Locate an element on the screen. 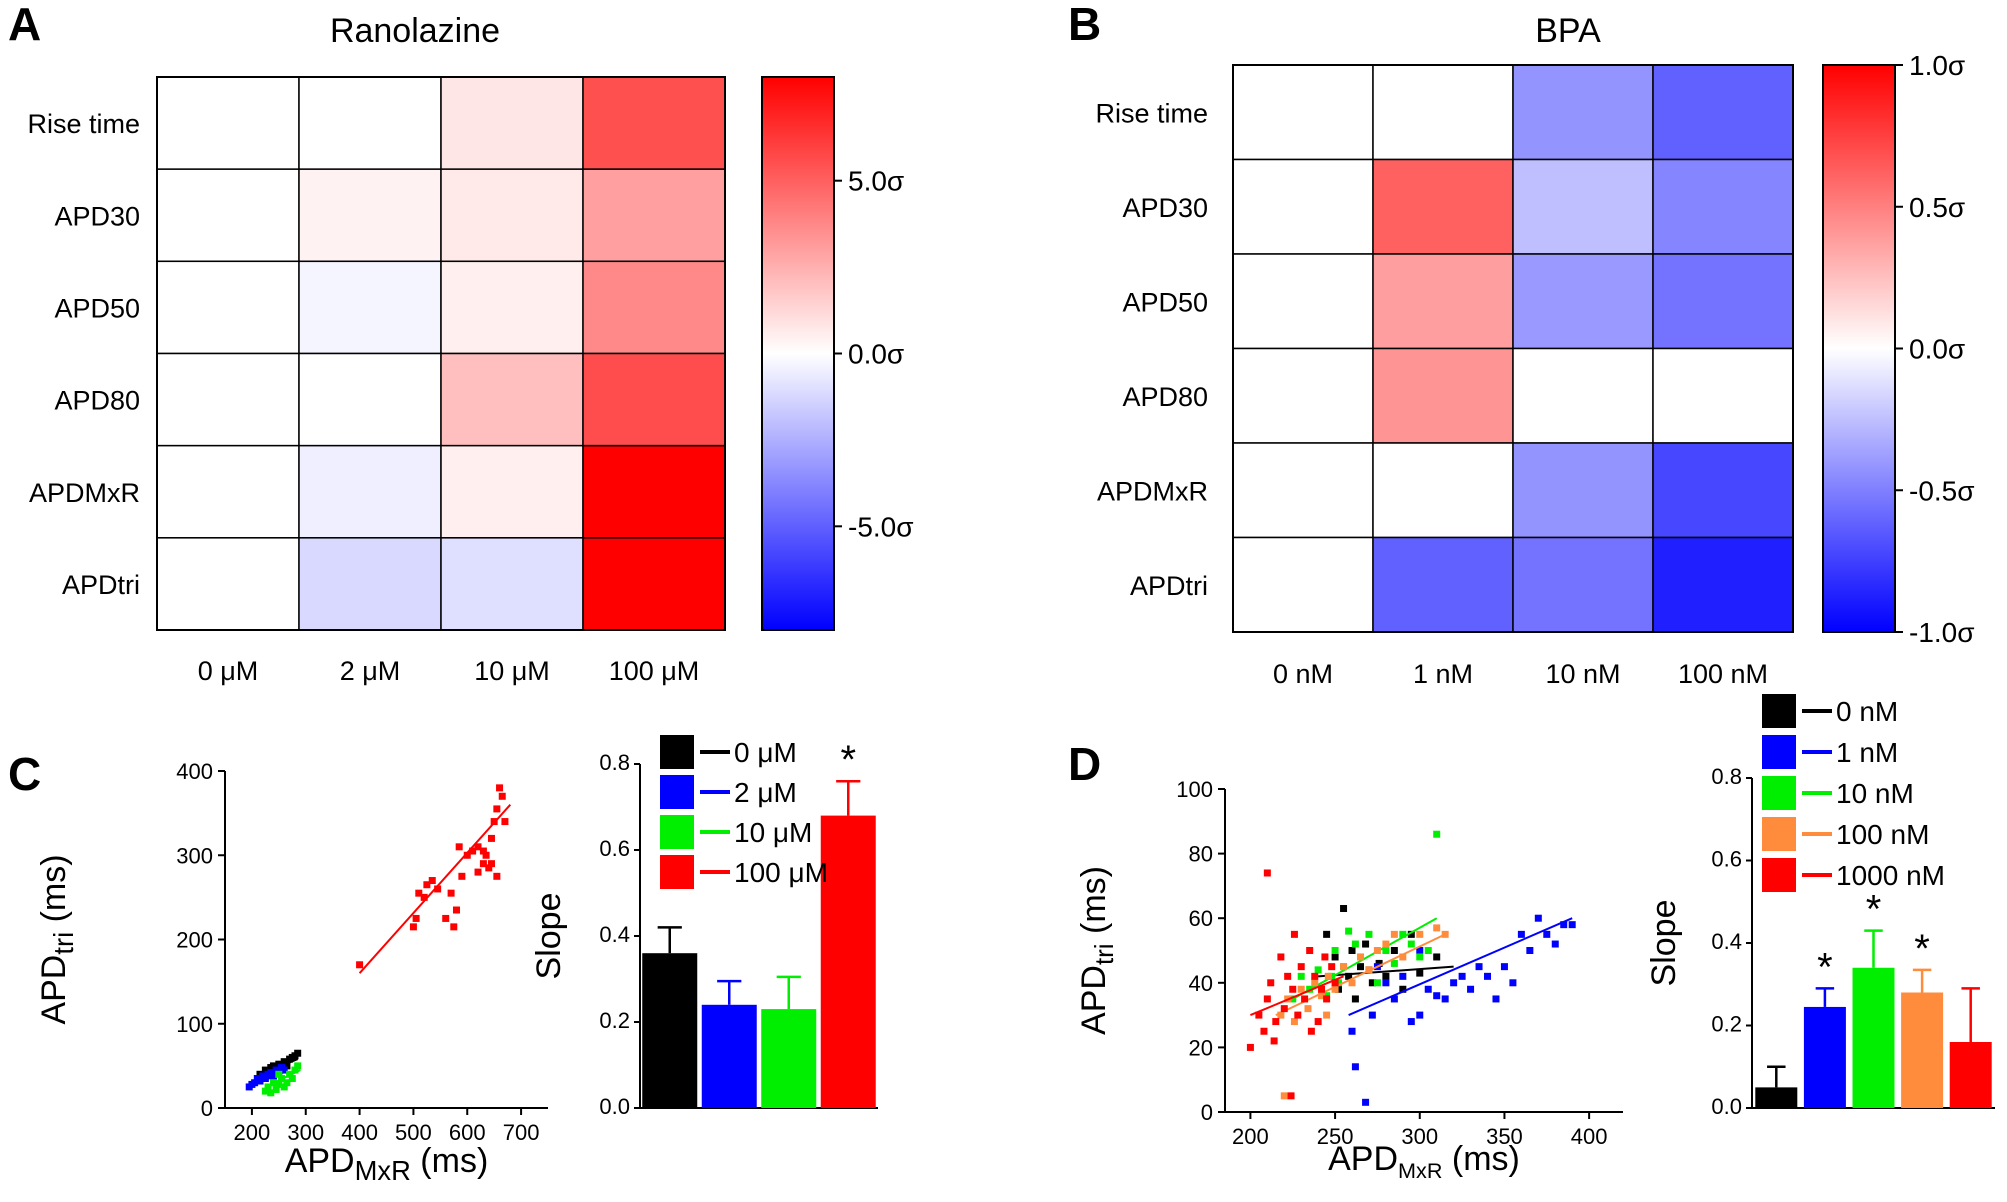  heatmap-row-label: APD30 is located at coordinates (97, 216).